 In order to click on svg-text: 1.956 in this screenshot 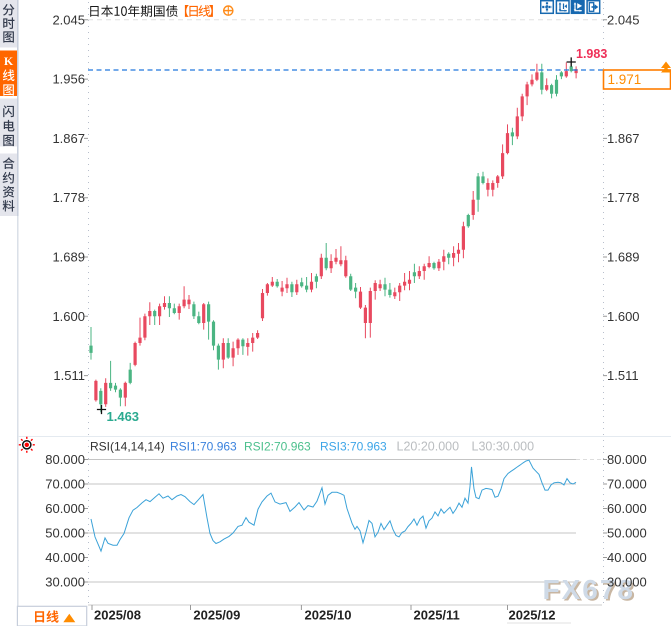, I will do `click(68, 79)`.